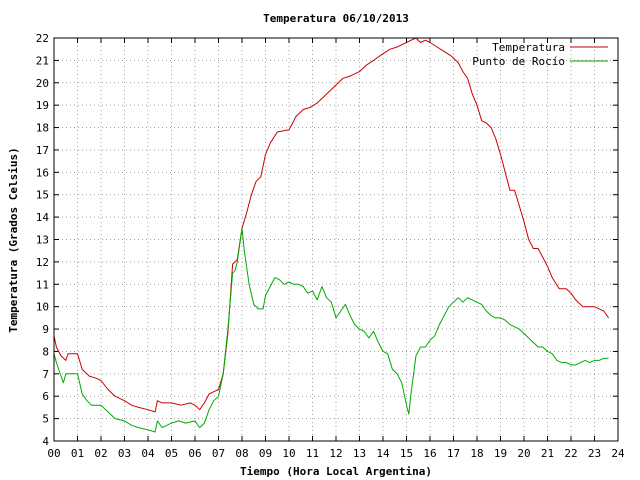 The width and height of the screenshot is (640, 480). What do you see at coordinates (335, 453) in the screenshot?
I see `x-tick-label: 12` at bounding box center [335, 453].